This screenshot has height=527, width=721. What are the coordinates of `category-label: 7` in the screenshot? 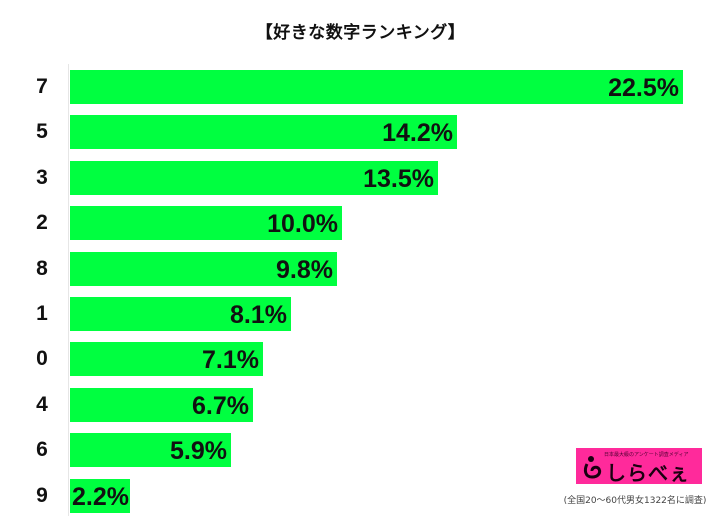 It's located at (42, 86).